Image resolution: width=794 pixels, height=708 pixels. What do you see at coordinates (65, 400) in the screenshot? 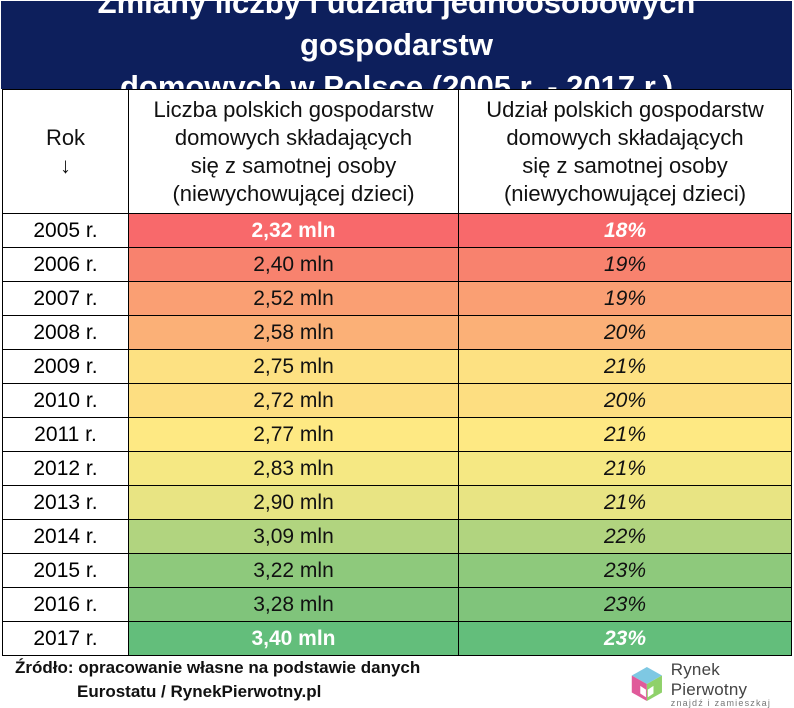
I see `year-cell: 2010 r.` at bounding box center [65, 400].